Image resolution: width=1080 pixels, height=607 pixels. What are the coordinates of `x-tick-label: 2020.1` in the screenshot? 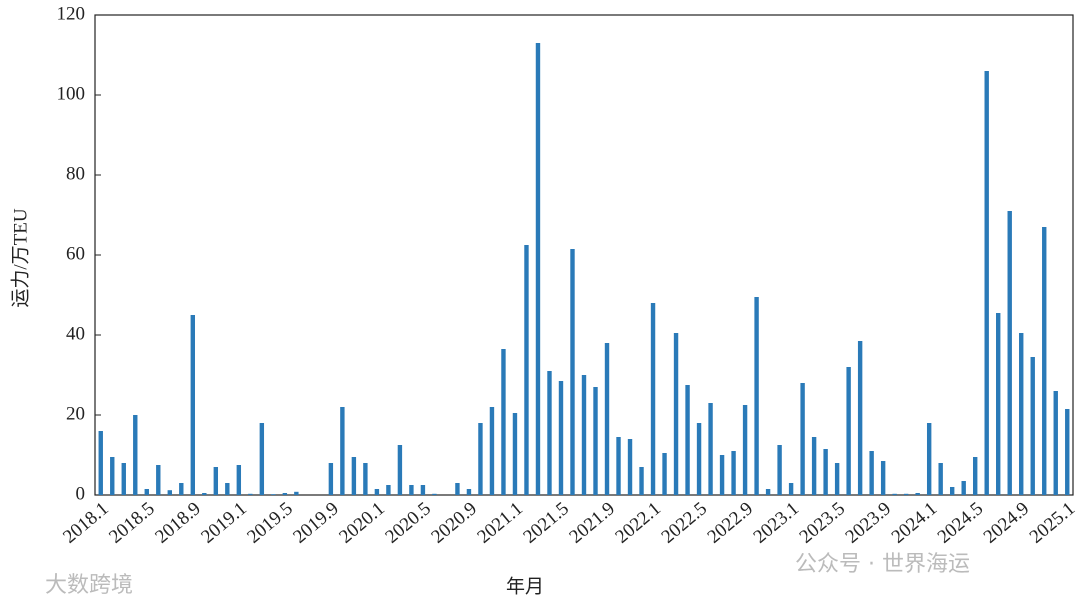 It's located at (362, 523).